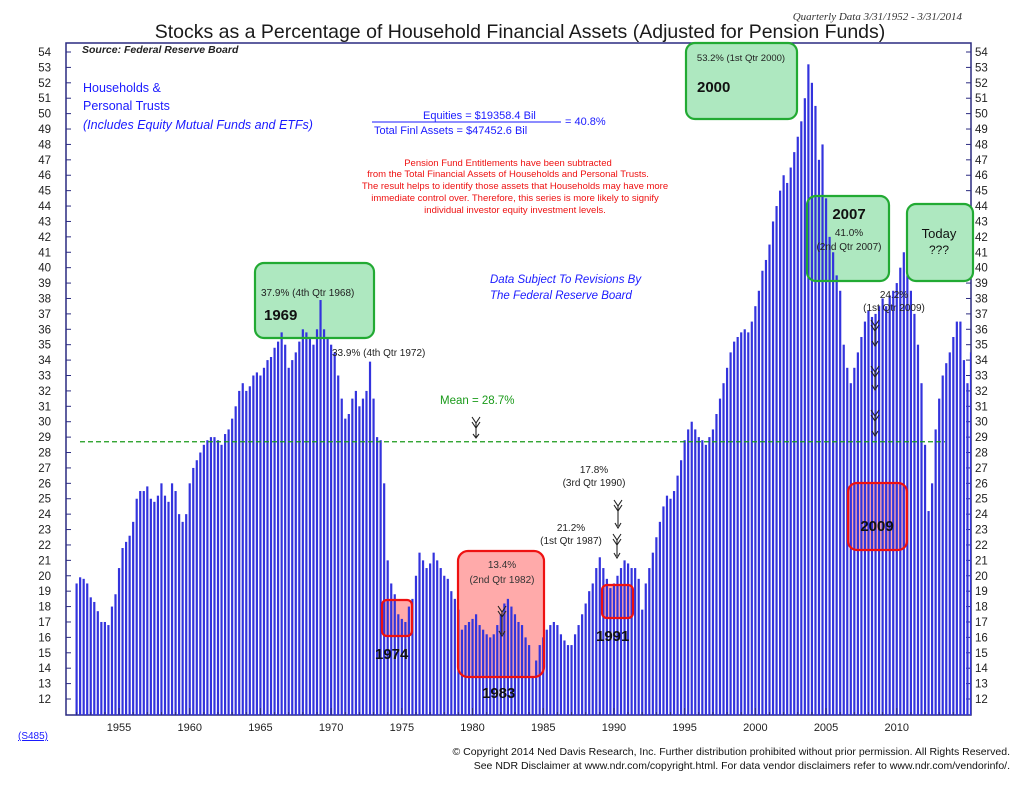 This screenshot has height=790, width=1024. I want to click on chart-source: Source: Federal Reserve Board, so click(160, 50).